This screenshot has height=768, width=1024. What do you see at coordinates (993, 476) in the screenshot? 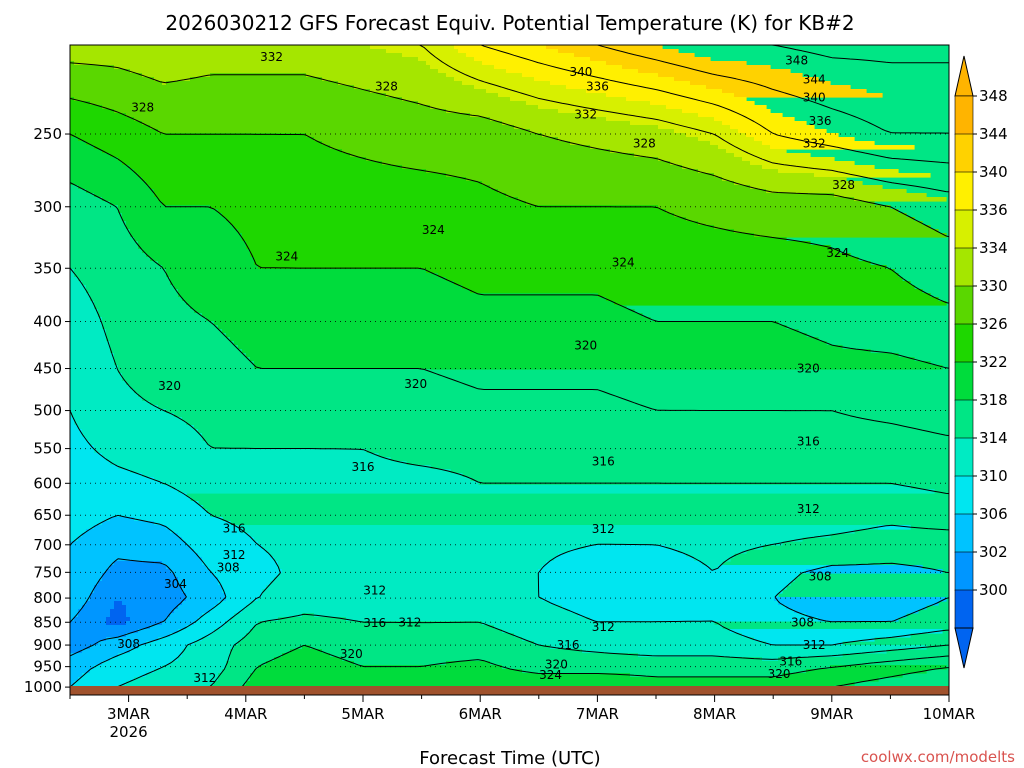
I see `colorbar-label: 310` at bounding box center [993, 476].